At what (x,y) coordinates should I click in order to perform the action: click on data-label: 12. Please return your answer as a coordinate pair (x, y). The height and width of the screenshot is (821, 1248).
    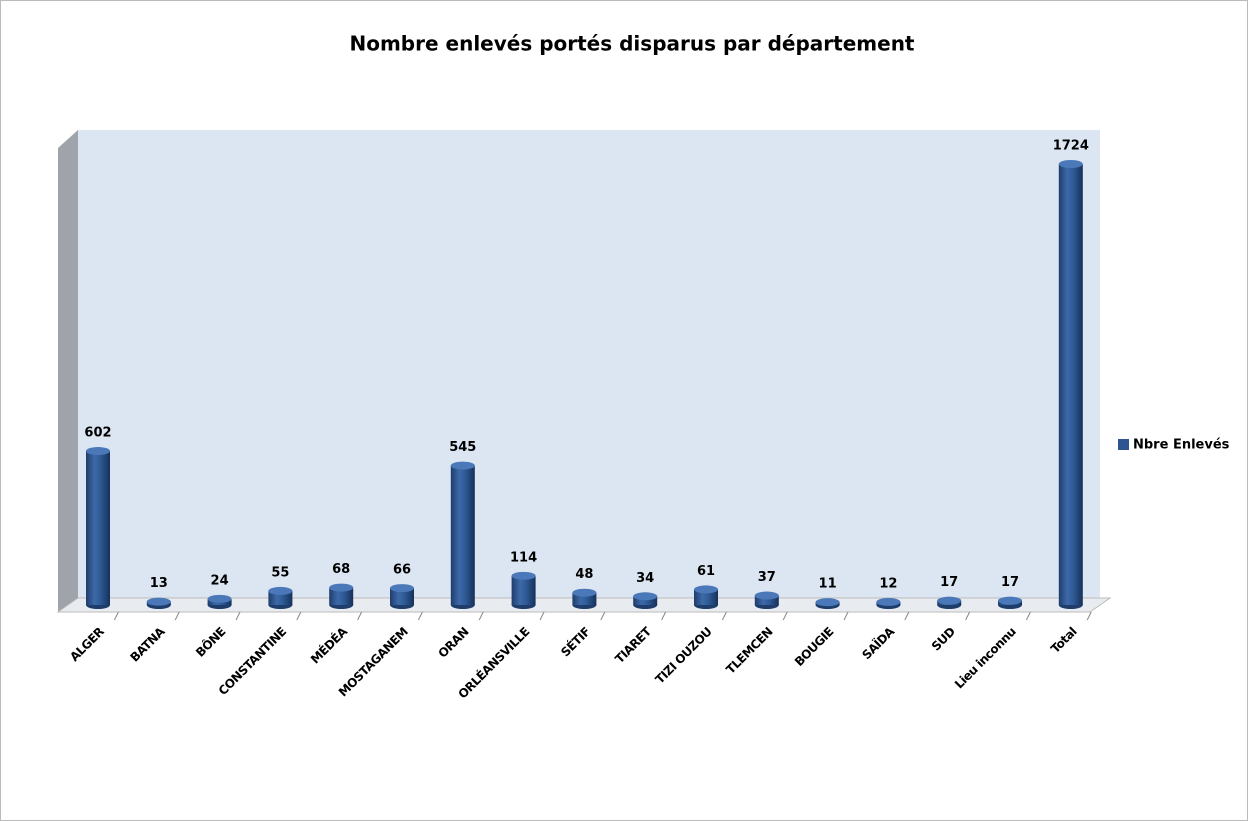
    Looking at the image, I should click on (888, 583).